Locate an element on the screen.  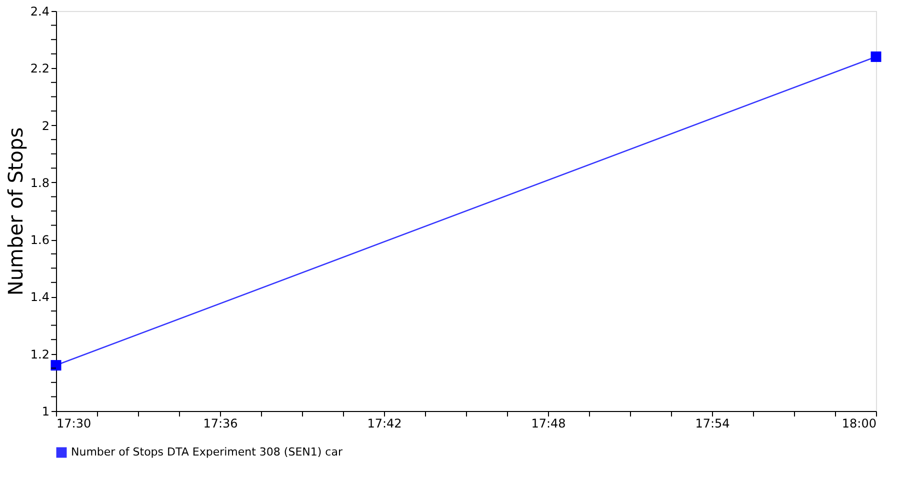
y-tick-label: 1.2 is located at coordinates (40, 354).